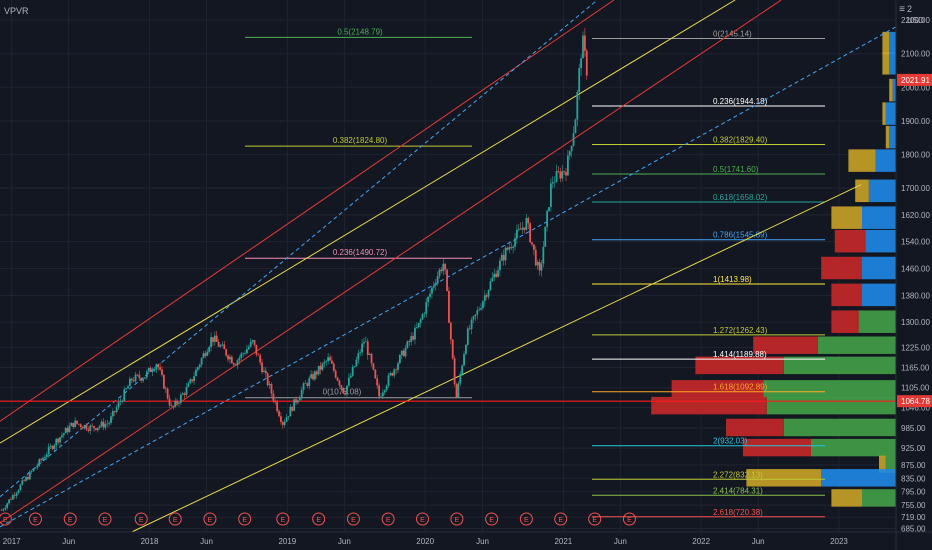 The width and height of the screenshot is (932, 550). Describe the element at coordinates (342, 392) in the screenshot. I see `fib-left-label: 0(1075.08)` at that location.